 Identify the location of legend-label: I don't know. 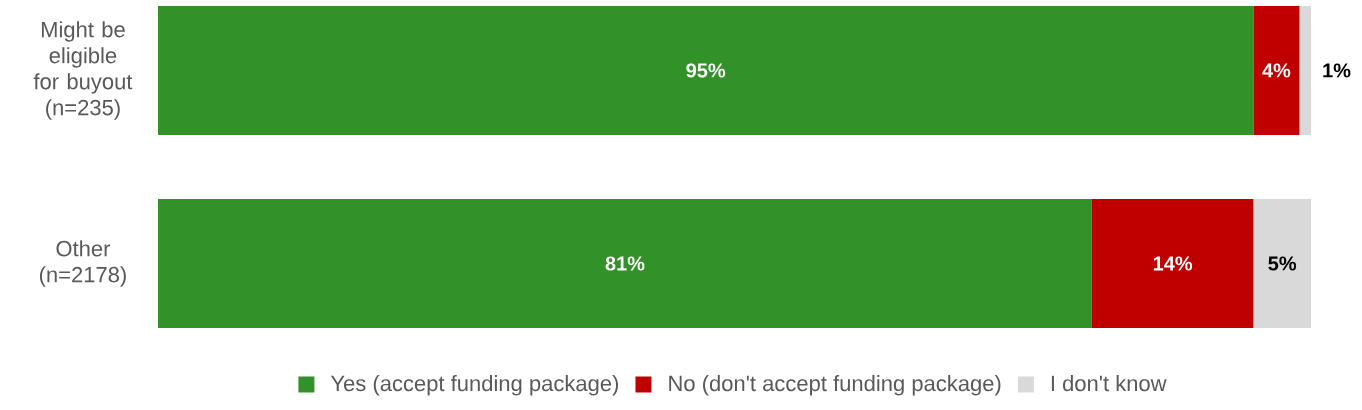
(1109, 383).